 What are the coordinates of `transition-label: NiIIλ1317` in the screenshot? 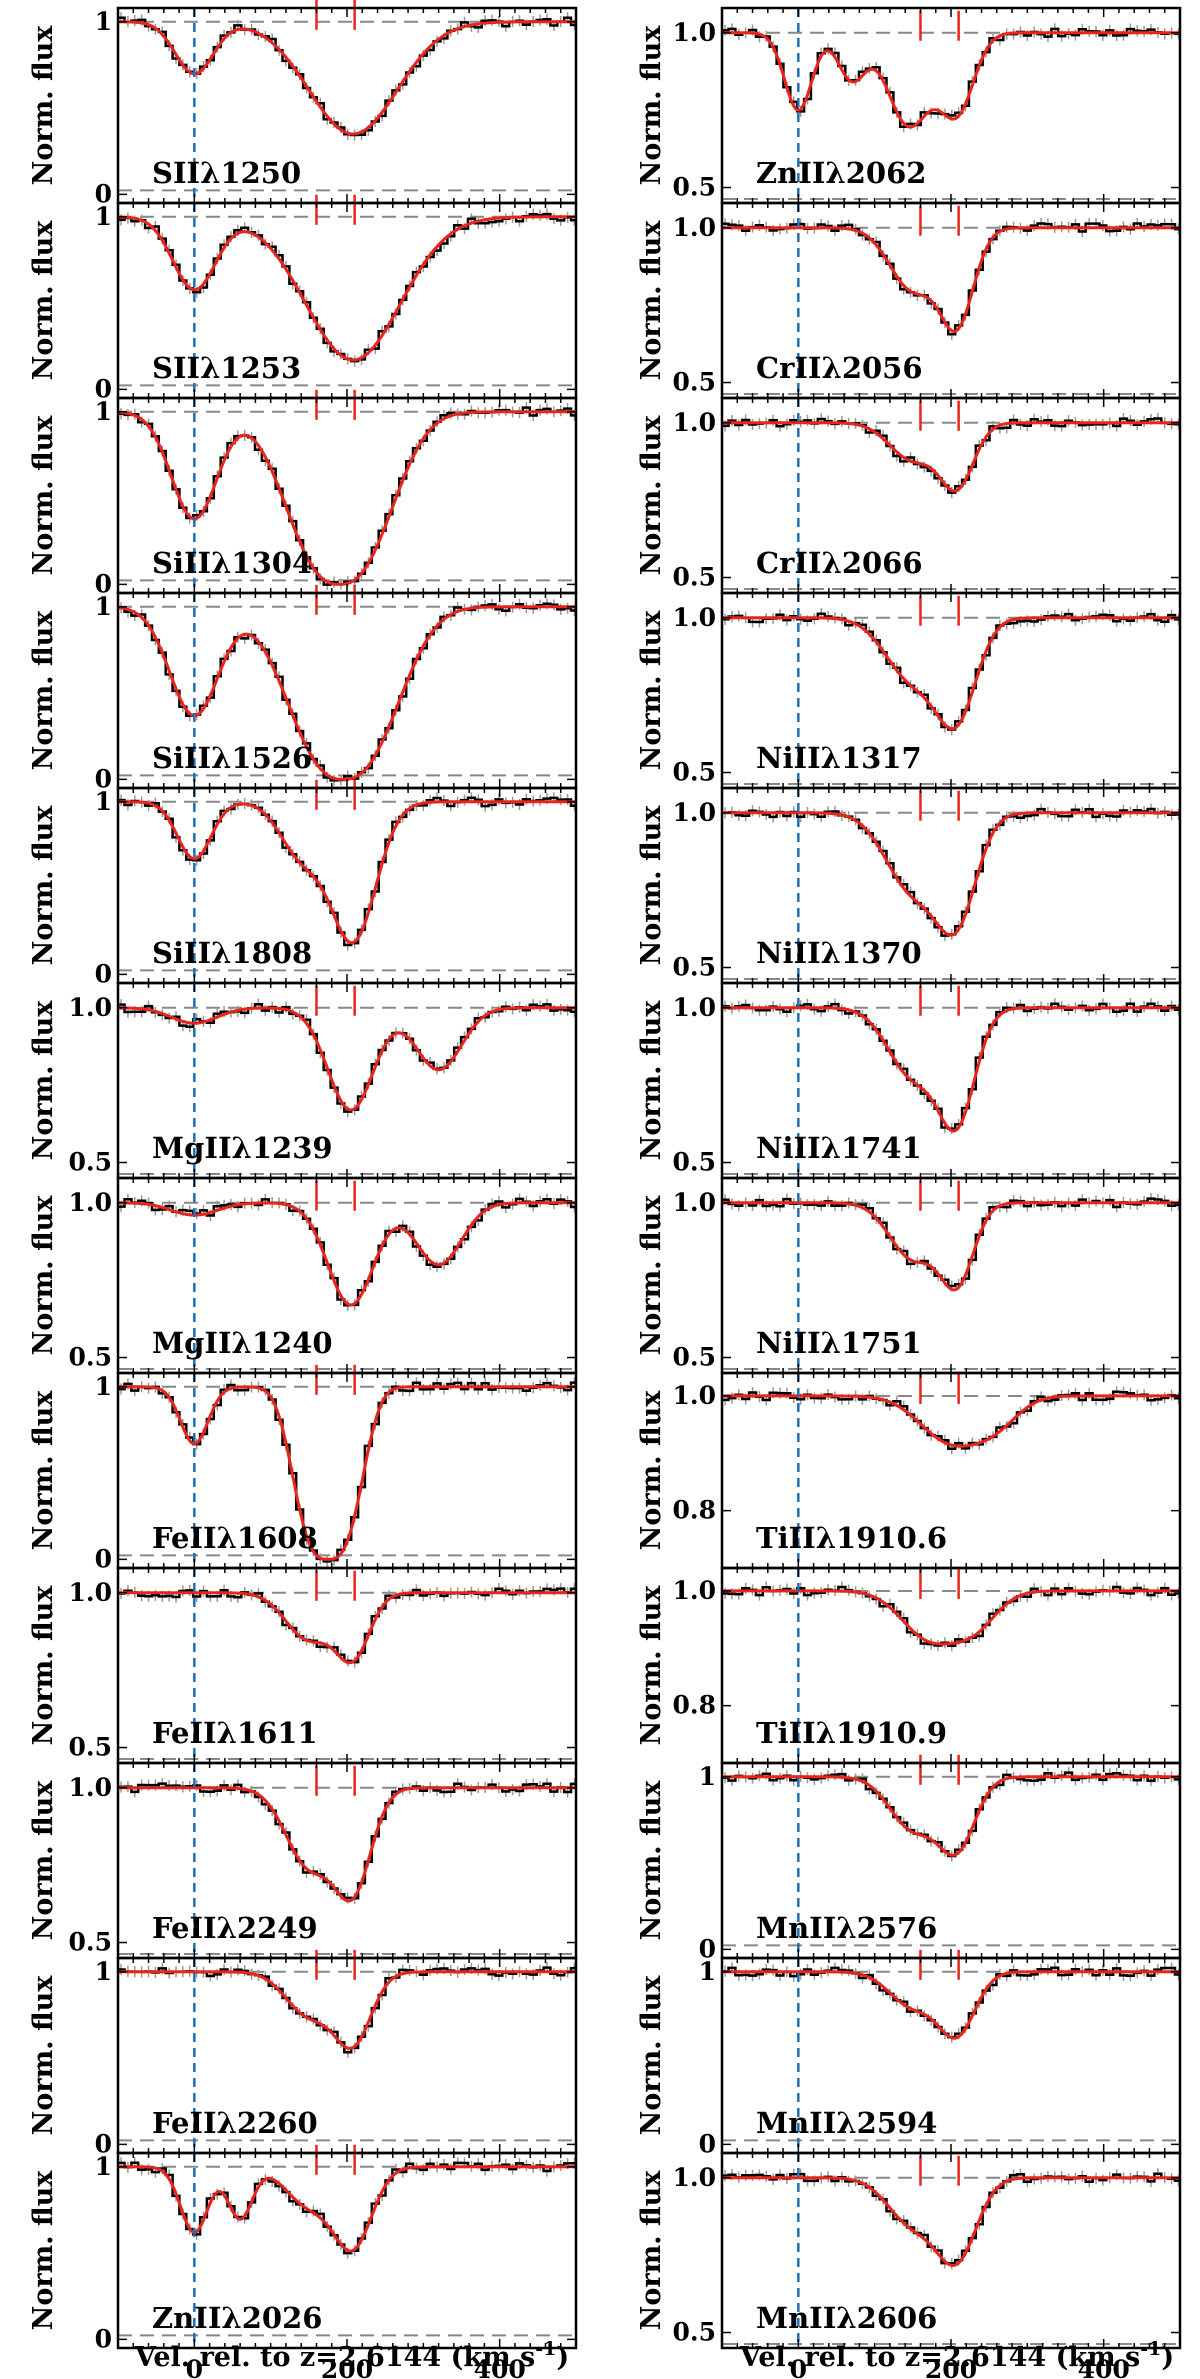 It's located at (839, 758).